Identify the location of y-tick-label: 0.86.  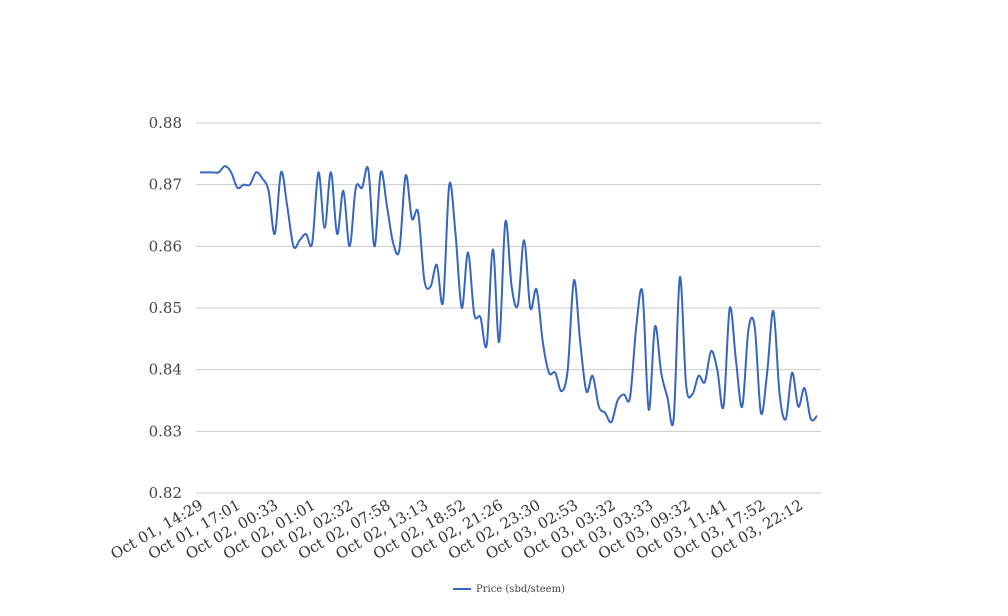
(165, 246).